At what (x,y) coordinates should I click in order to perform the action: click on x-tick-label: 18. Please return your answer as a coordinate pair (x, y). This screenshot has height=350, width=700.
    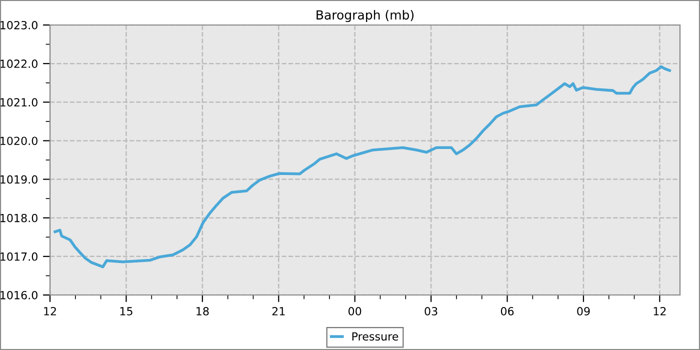
    Looking at the image, I should click on (202, 311).